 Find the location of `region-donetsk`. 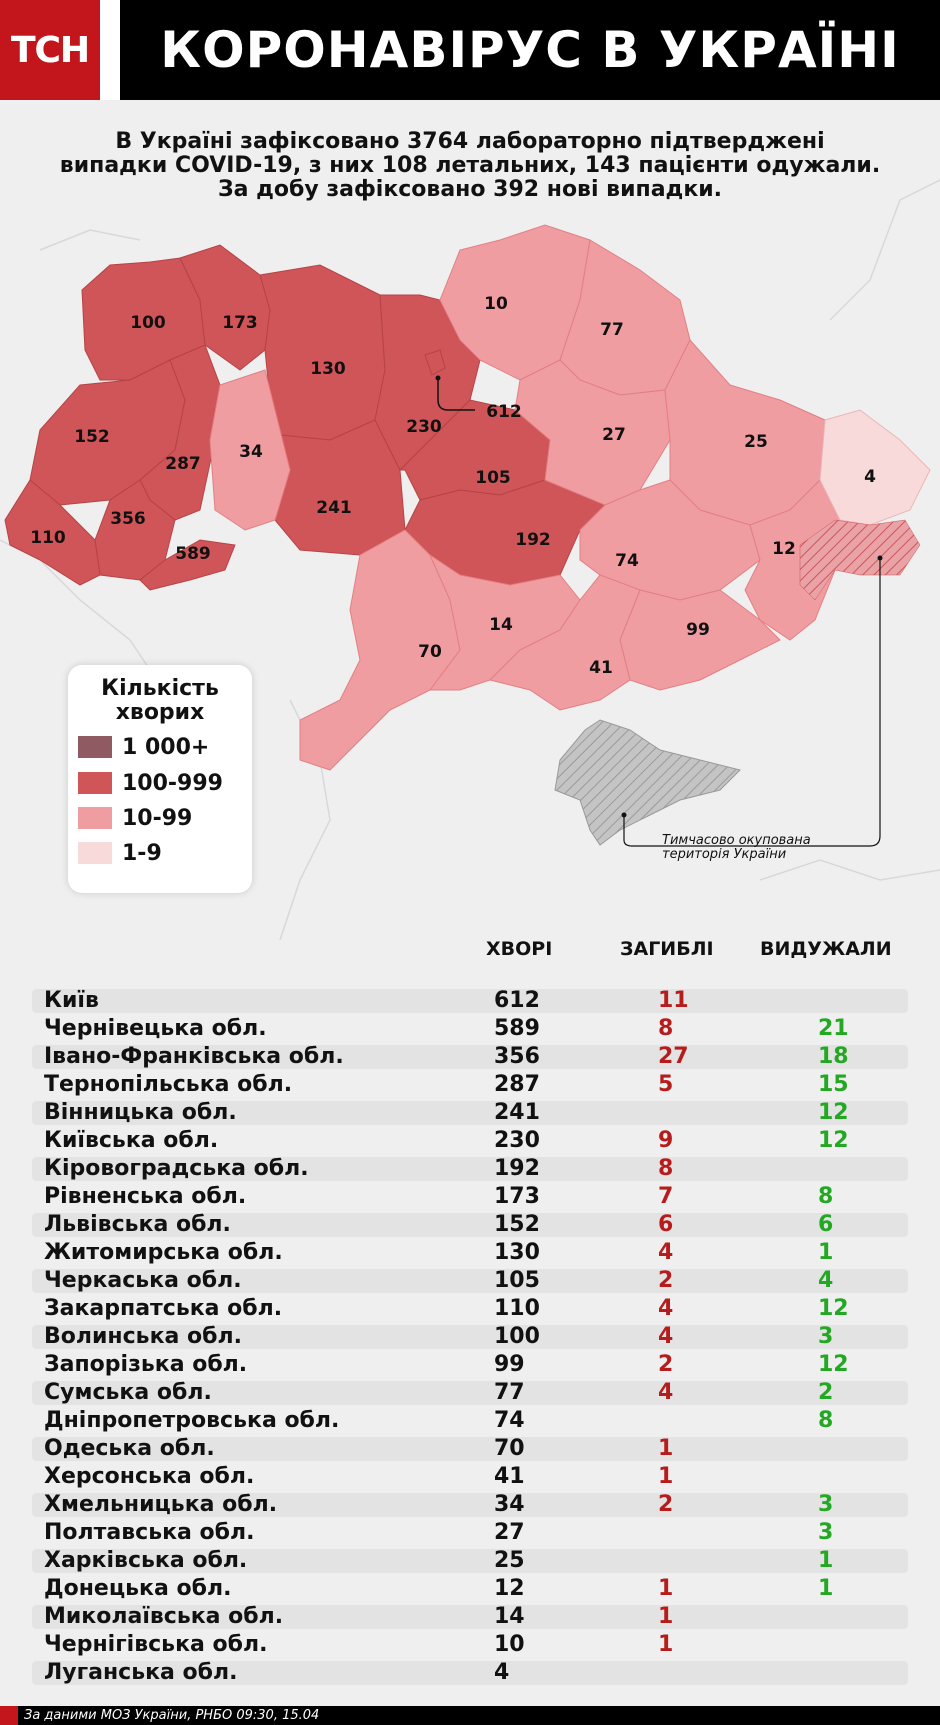

region-donetsk is located at coordinates (792, 560).